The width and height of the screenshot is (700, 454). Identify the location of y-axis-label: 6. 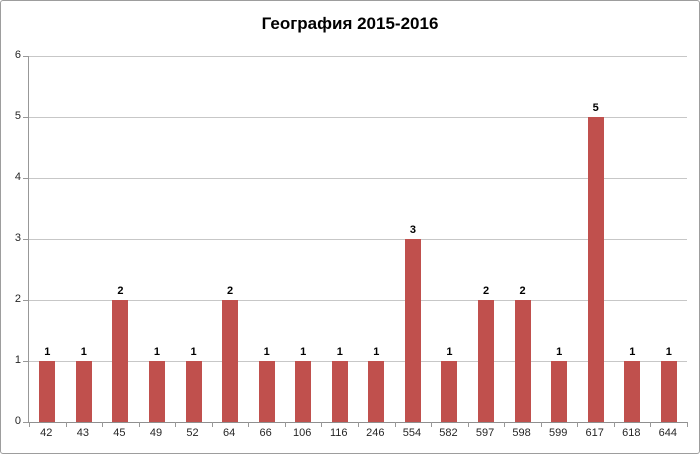
(17, 55).